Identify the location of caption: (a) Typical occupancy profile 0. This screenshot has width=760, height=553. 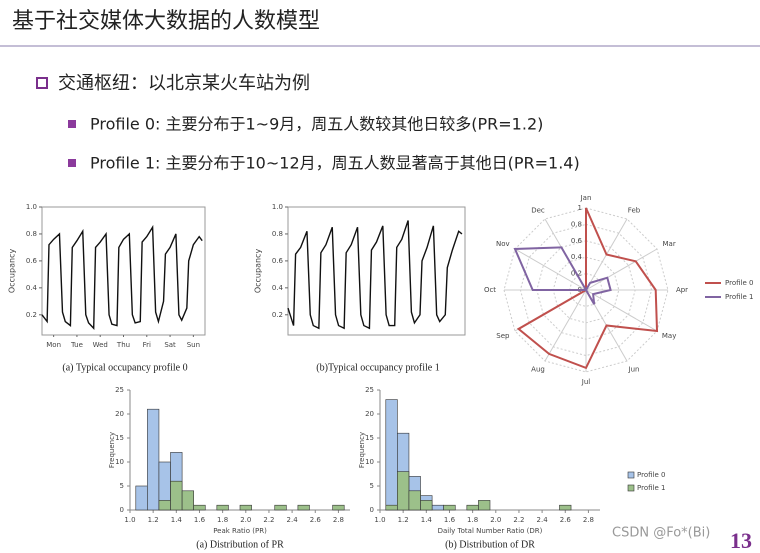
(124, 367).